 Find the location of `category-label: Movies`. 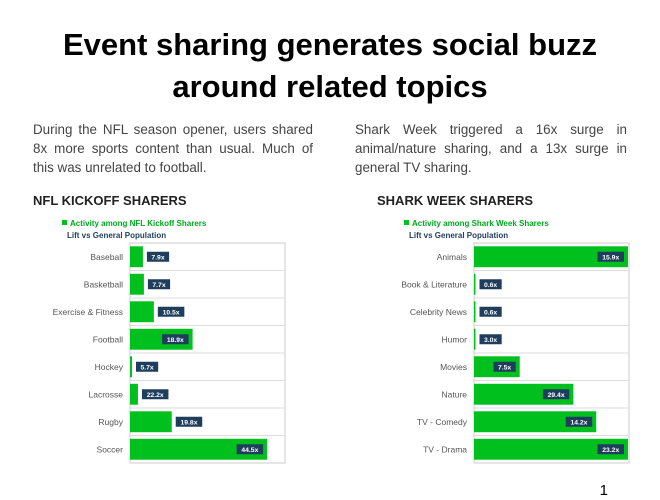

category-label: Movies is located at coordinates (453, 367).